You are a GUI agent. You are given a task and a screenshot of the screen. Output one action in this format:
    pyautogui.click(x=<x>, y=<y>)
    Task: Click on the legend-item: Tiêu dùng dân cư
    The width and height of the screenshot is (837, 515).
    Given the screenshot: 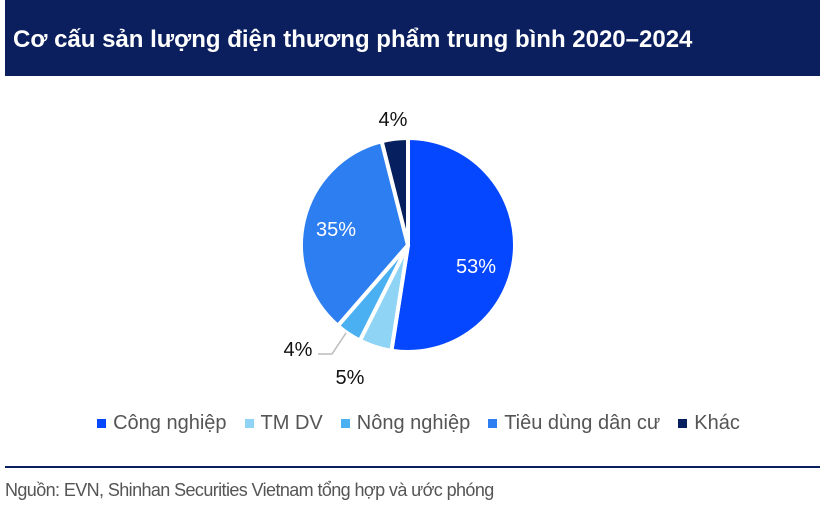 What is the action you would take?
    pyautogui.click(x=574, y=423)
    